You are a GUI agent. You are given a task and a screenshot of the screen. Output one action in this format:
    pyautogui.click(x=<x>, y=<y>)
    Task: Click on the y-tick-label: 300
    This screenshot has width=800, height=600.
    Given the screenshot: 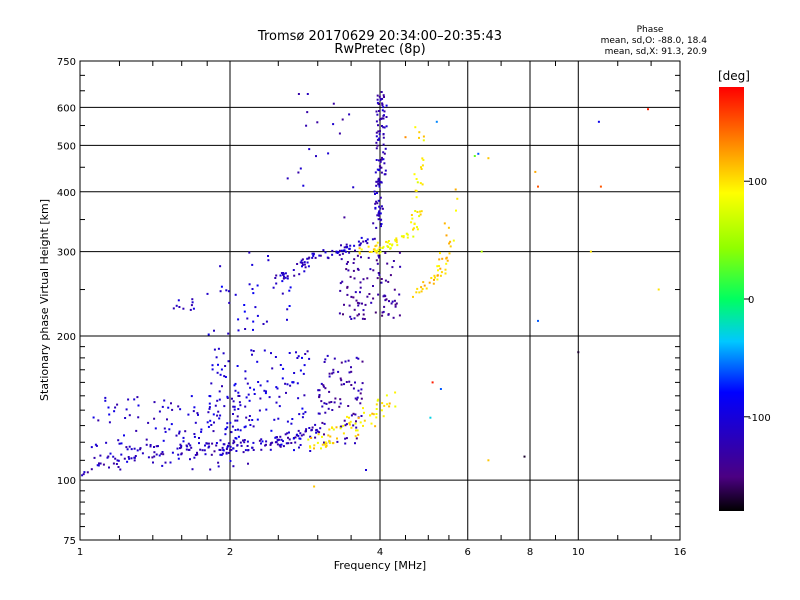 What is the action you would take?
    pyautogui.click(x=66, y=253)
    